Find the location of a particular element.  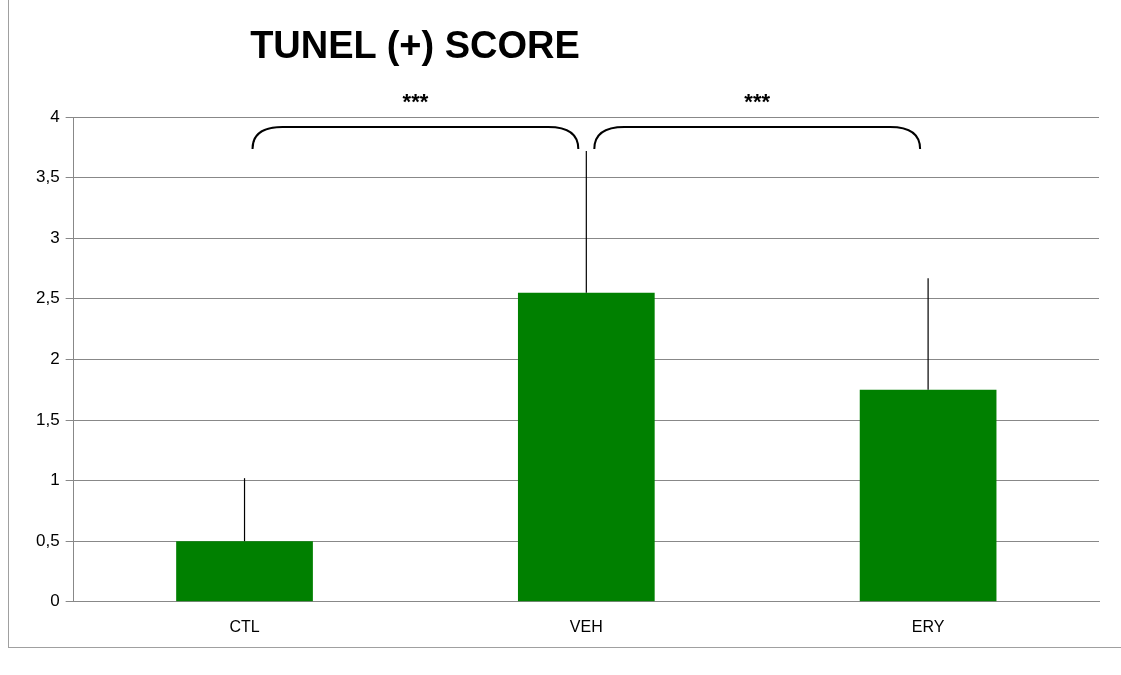

y-tick-label: 4 is located at coordinates (55, 116).